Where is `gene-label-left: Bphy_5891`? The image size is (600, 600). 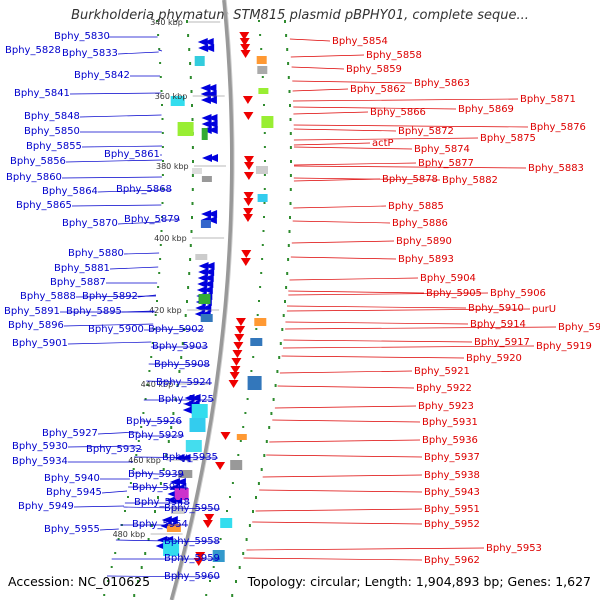
gene-label-left: Bphy_5891 is located at coordinates (32, 311).